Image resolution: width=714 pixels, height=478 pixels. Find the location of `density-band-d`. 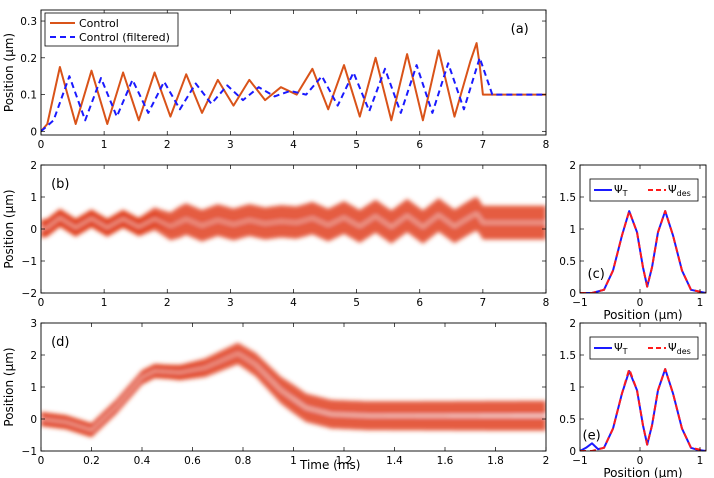

density-band-d is located at coordinates (293, 390).